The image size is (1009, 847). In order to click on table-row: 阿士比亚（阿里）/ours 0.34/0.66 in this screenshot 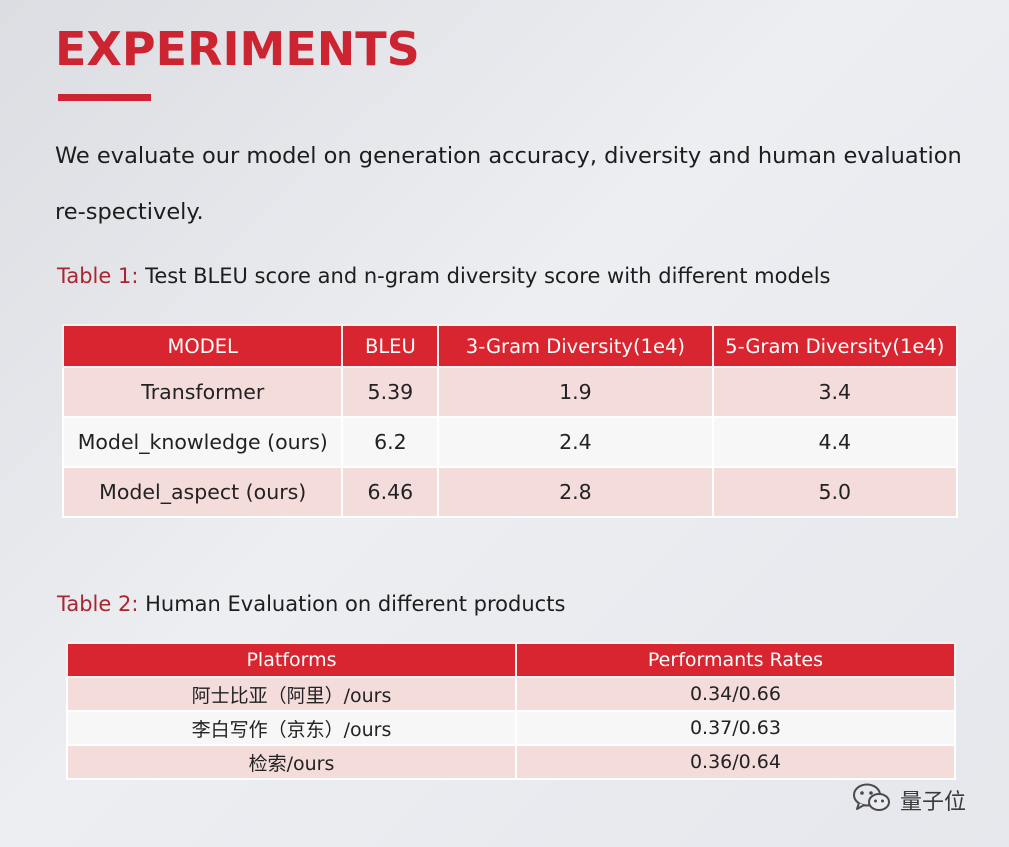, I will do `click(511, 694)`.